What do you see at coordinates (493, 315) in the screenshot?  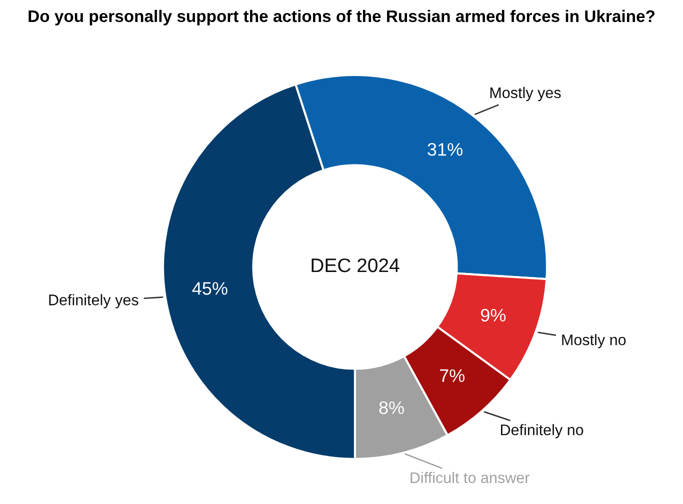 I see `data-label: 9%` at bounding box center [493, 315].